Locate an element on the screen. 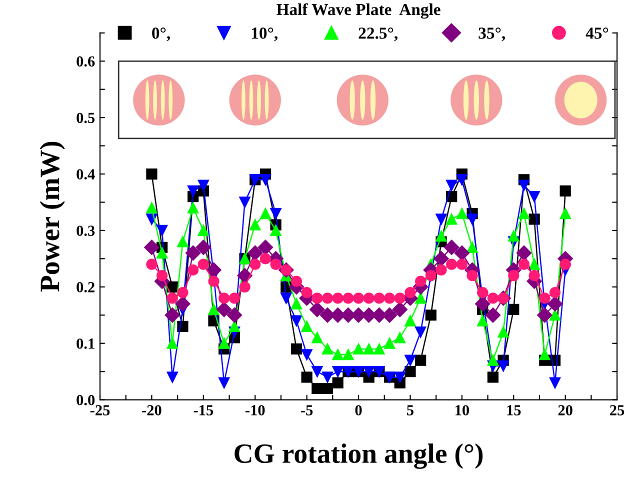 This screenshot has width=629, height=484. y-tick-label: 0.5 is located at coordinates (85, 118).